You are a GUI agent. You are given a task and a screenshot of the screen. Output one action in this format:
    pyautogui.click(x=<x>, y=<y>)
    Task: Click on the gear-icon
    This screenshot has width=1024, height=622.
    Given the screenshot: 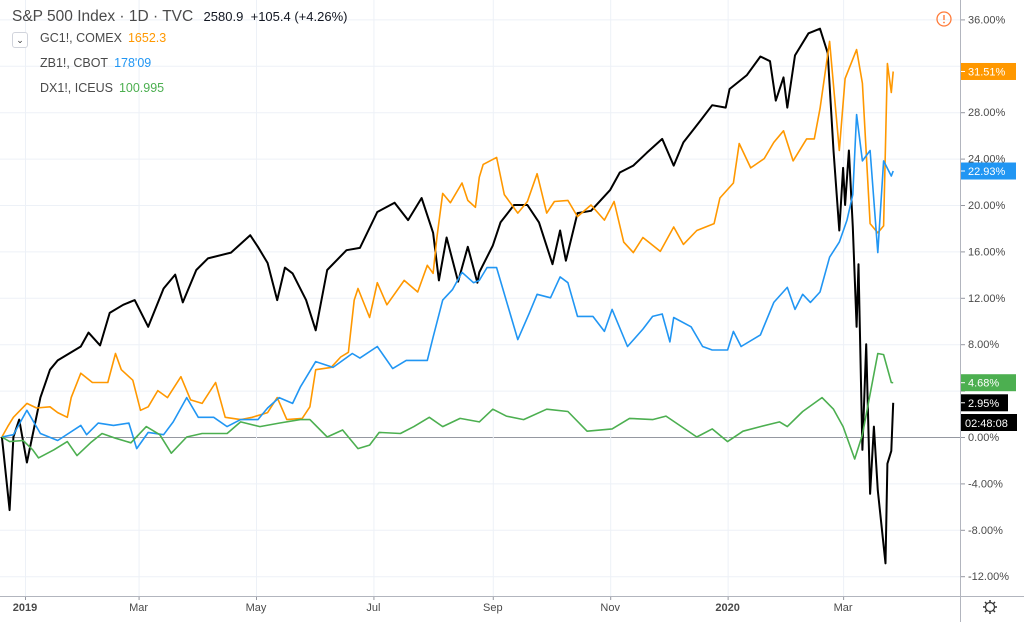 What is the action you would take?
    pyautogui.click(x=990, y=607)
    